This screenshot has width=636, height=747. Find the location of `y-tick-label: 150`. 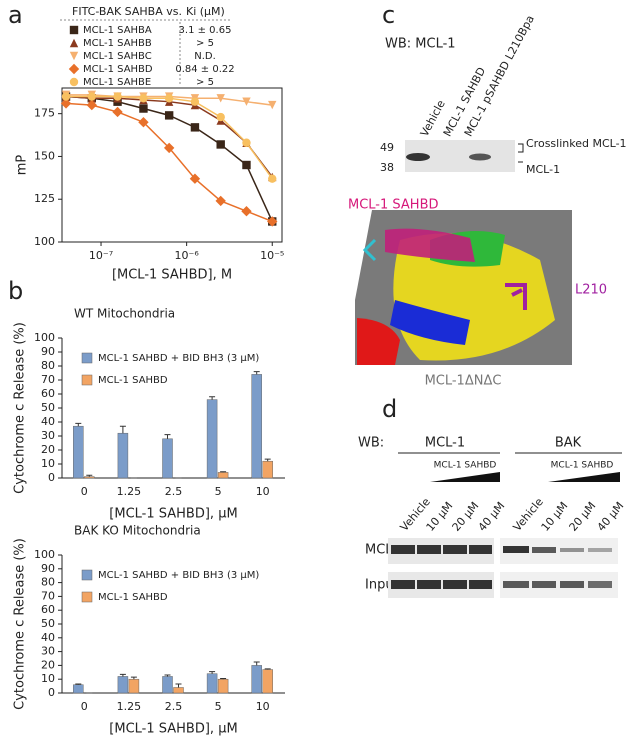

y-tick-label: 150 is located at coordinates (44, 155).